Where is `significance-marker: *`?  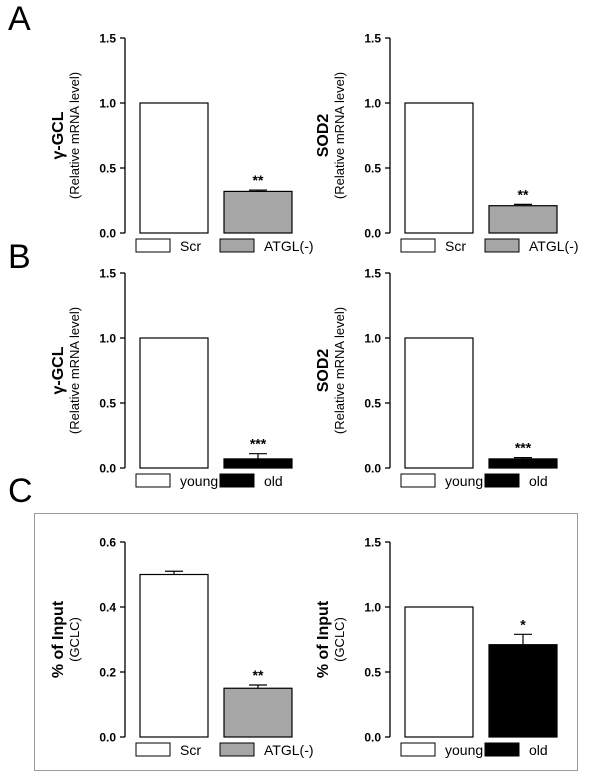
significance-marker: * is located at coordinates (523, 624).